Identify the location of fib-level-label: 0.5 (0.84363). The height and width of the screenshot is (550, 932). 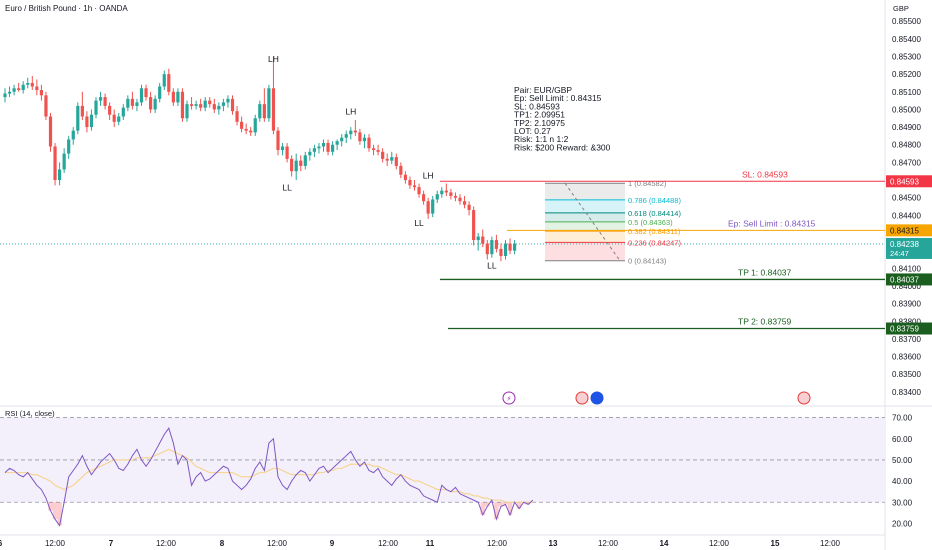
(650, 222).